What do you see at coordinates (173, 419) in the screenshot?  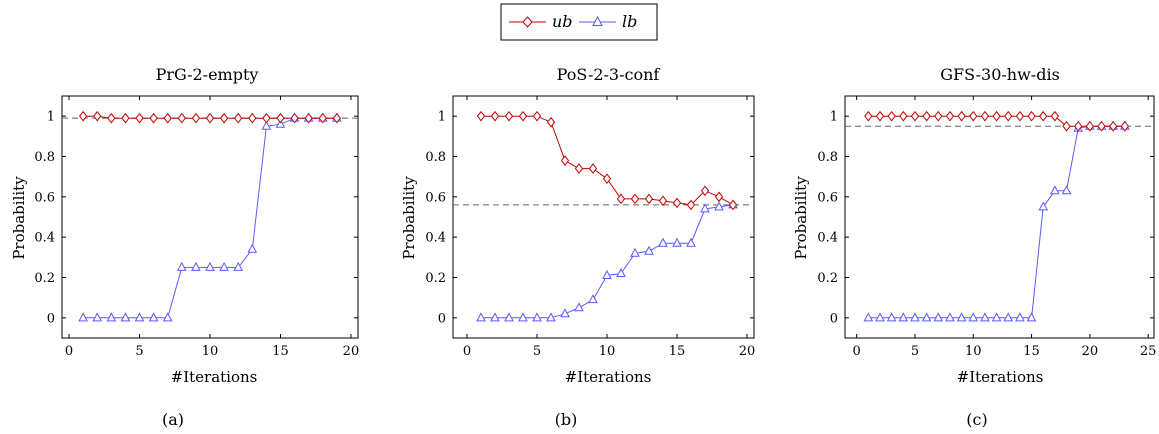 I see `subfigure-caption: (a)` at bounding box center [173, 419].